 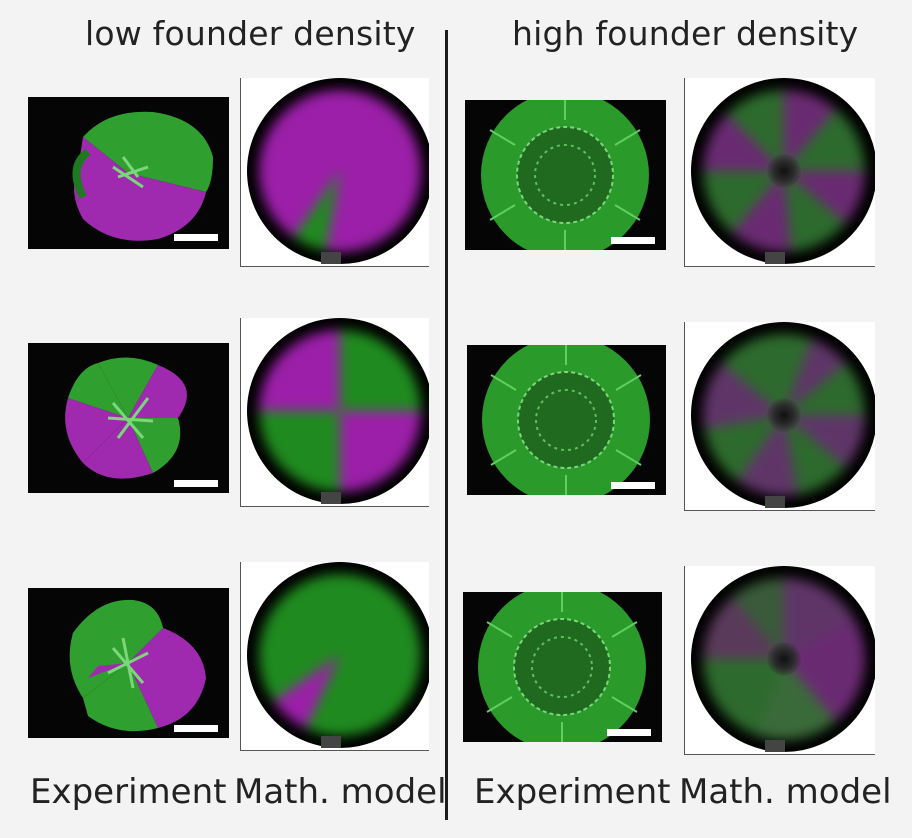 What do you see at coordinates (685, 33) in the screenshot?
I see `high-density-header: high founder density` at bounding box center [685, 33].